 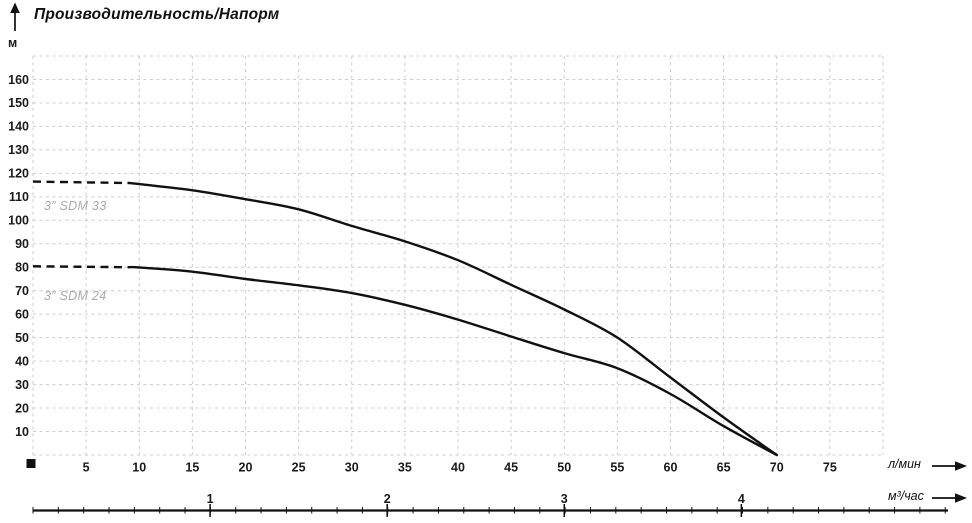 I want to click on y-tick-label: 160, so click(x=18, y=80).